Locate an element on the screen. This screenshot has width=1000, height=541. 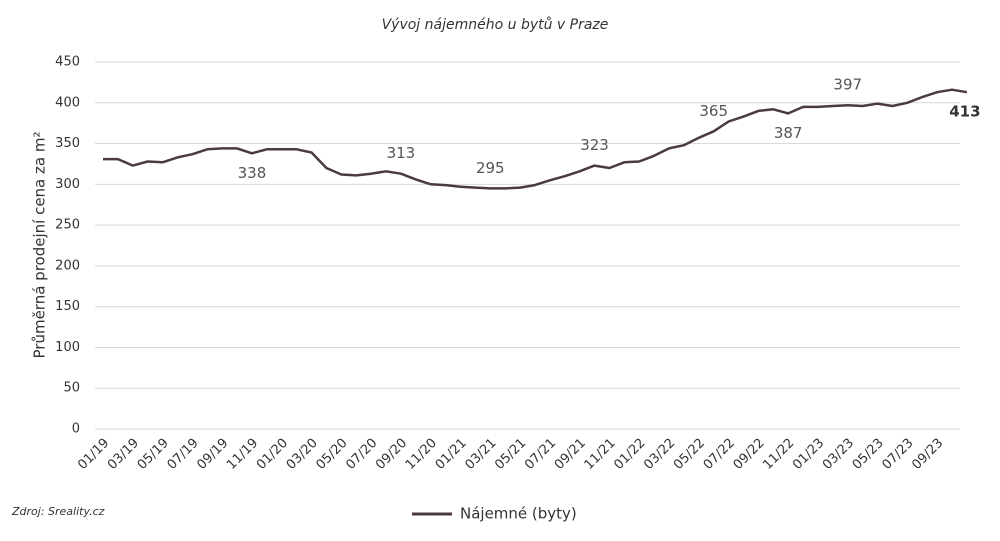
legend-label: Nájemné (byty) is located at coordinates (518, 514).